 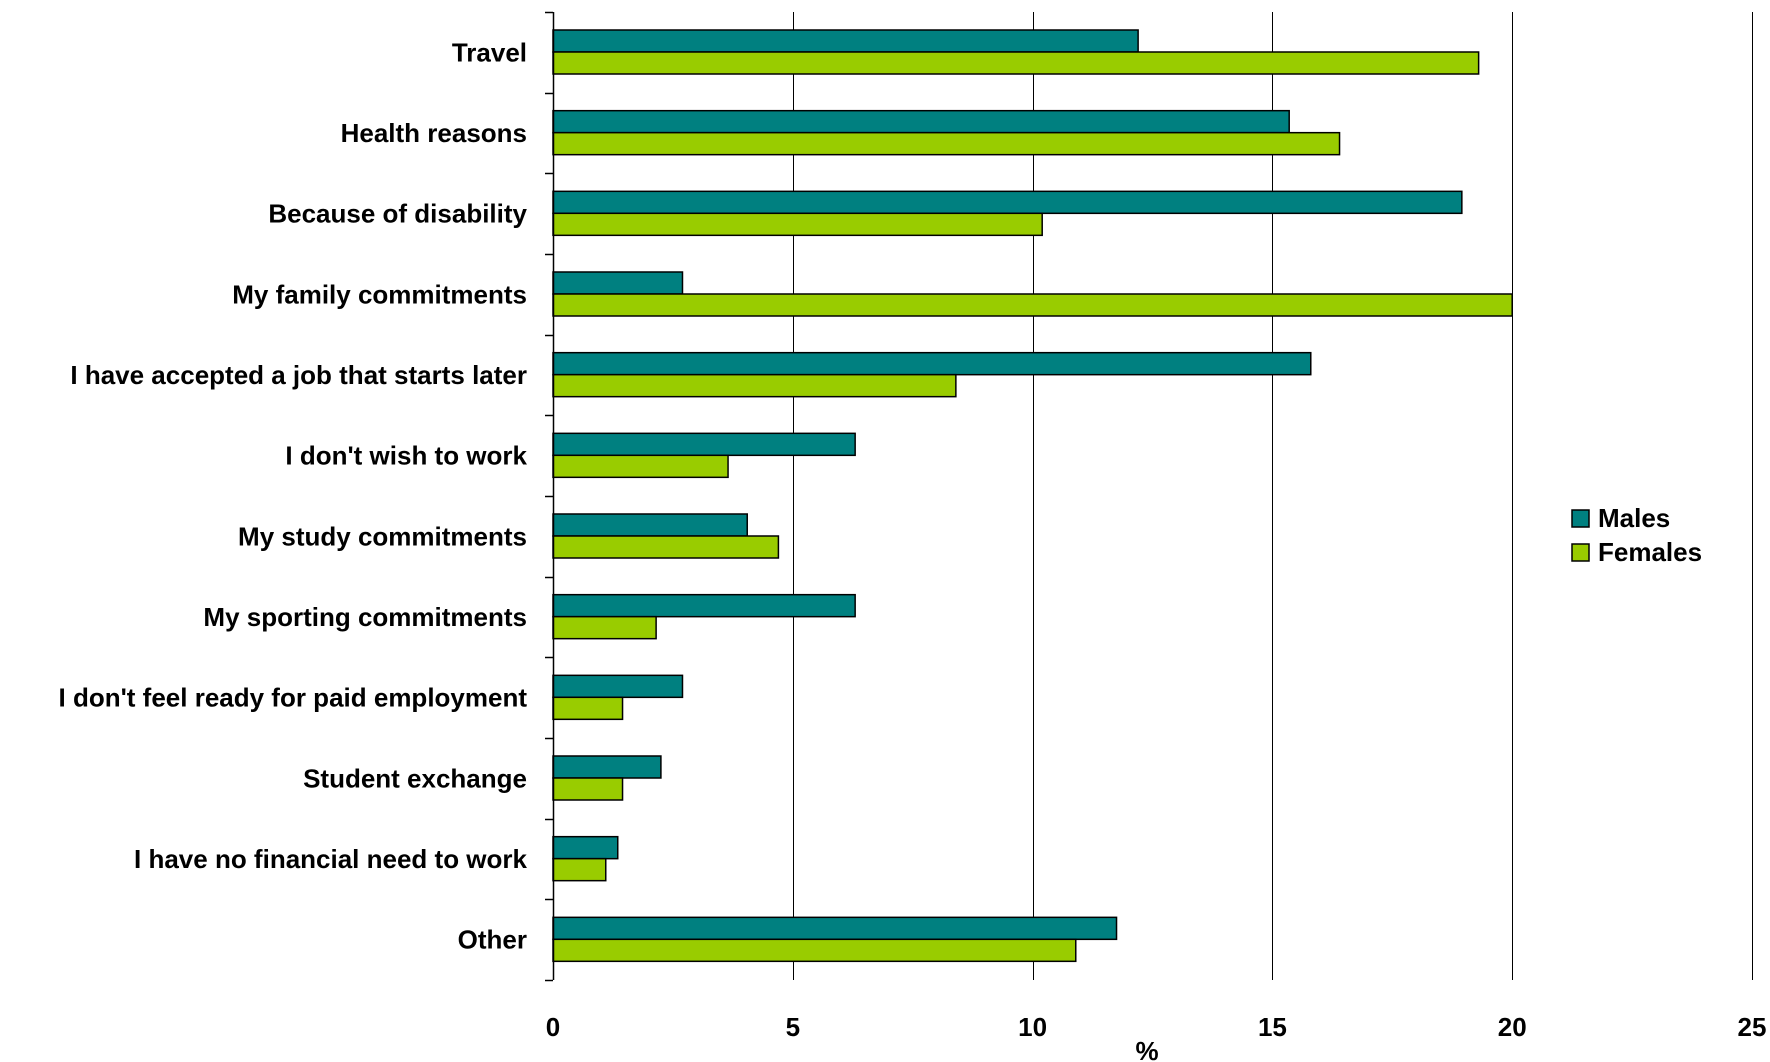 I want to click on x-tick-label-25: 25, so click(x=1752, y=1027).